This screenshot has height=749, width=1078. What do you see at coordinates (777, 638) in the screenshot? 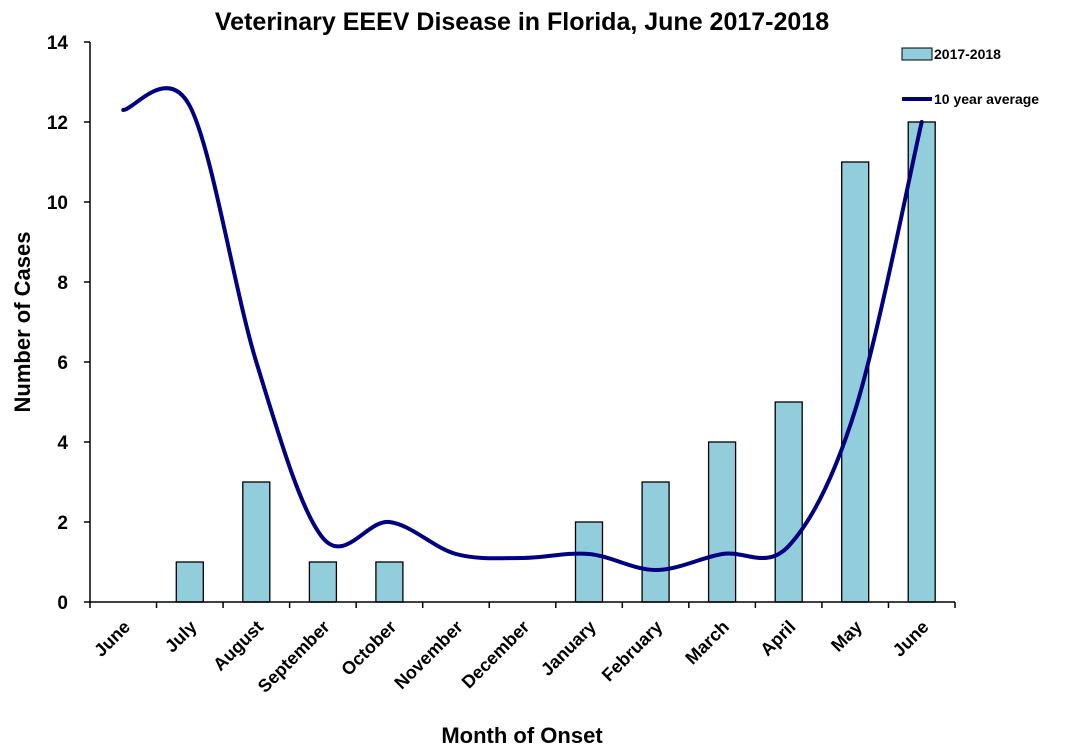
I see `x-tick-label-11: April` at bounding box center [777, 638].